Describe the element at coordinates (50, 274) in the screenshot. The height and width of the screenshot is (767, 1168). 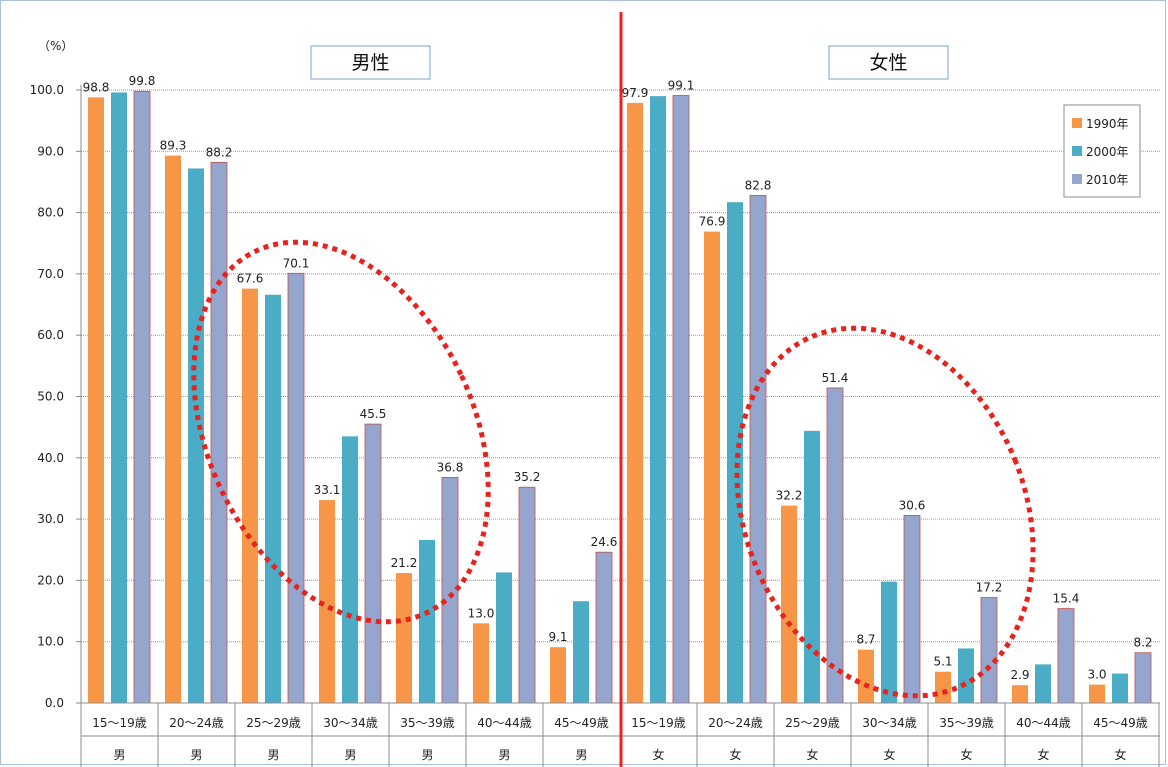
I see `y-tick-label: 70.0` at that location.